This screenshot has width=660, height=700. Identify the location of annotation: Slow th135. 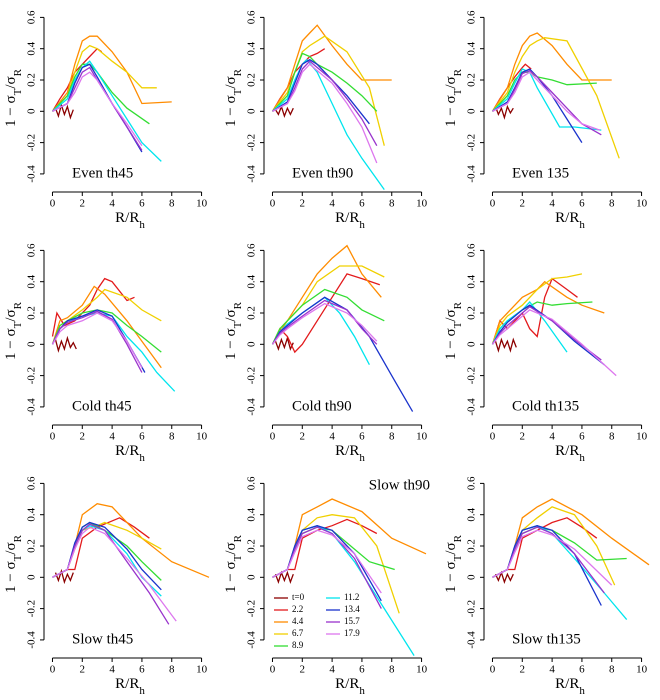
(546, 639).